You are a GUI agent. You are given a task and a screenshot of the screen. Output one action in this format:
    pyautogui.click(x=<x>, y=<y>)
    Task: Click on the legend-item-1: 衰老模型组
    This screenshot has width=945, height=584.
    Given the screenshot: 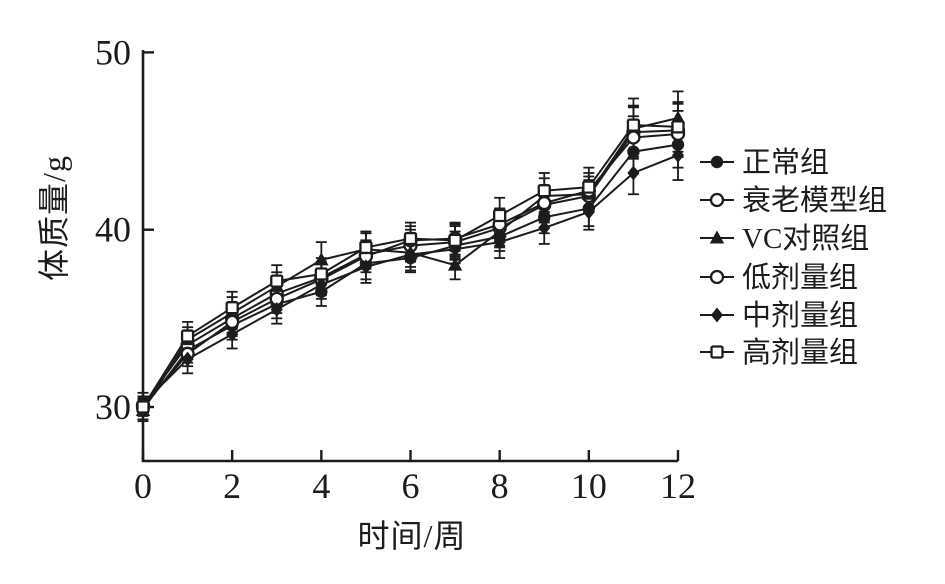 What is the action you would take?
    pyautogui.click(x=793, y=200)
    